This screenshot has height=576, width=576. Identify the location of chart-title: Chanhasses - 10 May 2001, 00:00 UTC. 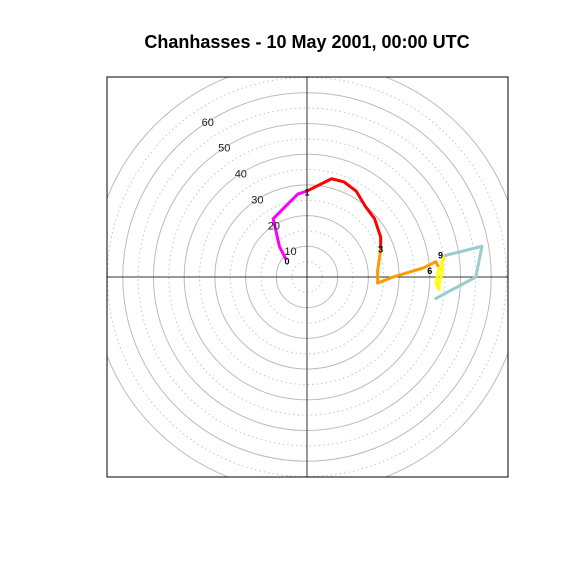
(306, 42).